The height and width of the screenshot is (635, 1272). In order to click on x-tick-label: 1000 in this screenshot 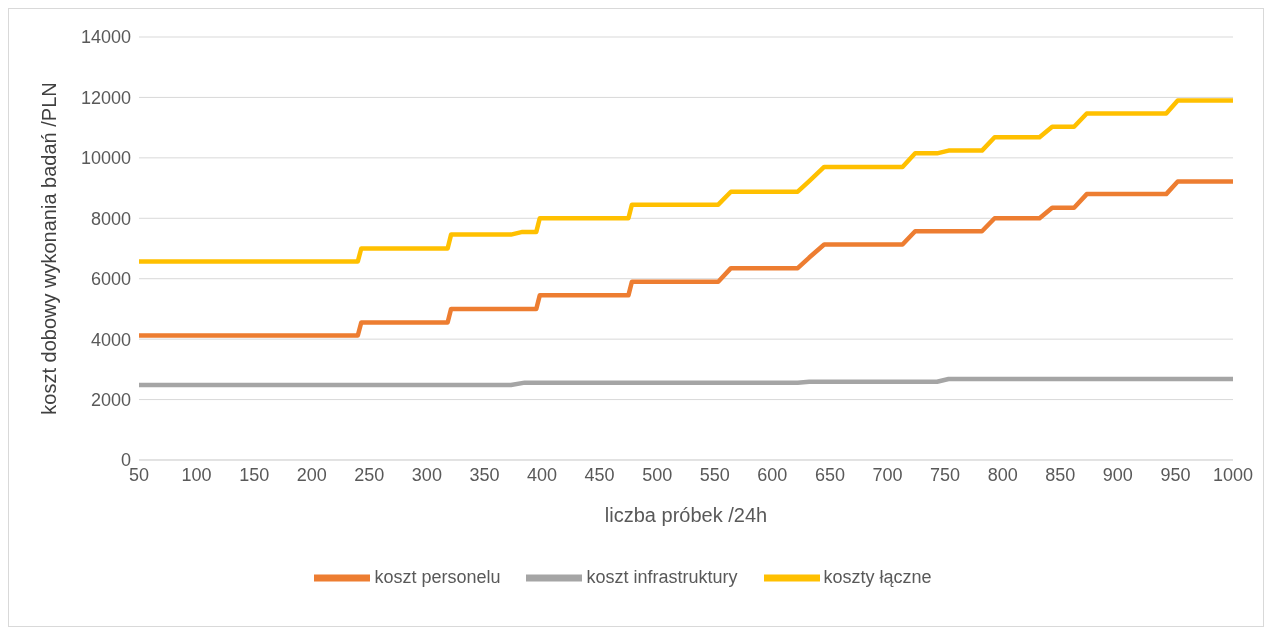, I will do `click(1233, 474)`.